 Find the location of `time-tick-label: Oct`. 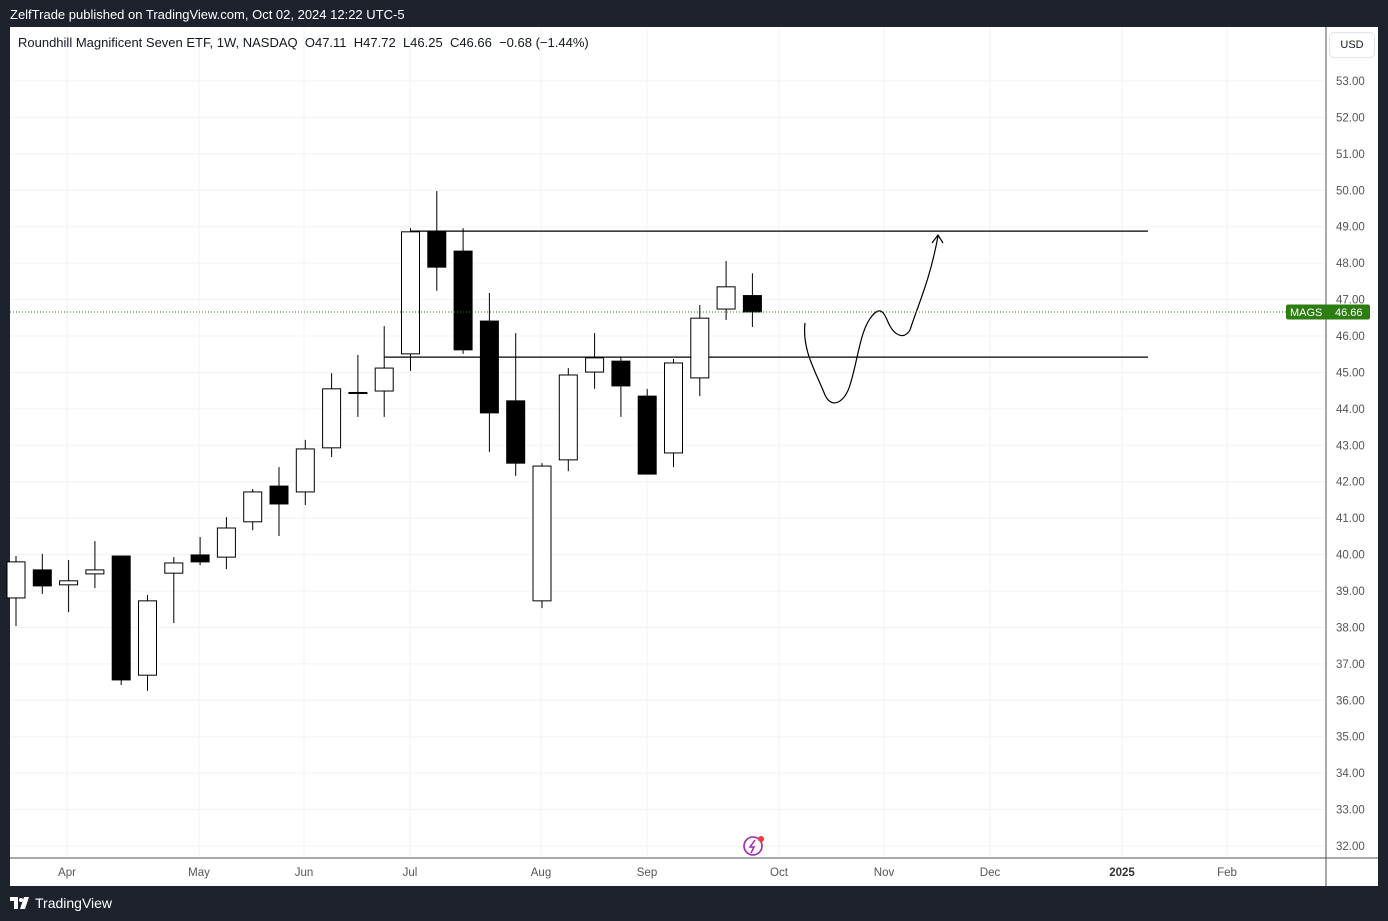

time-tick-label: Oct is located at coordinates (779, 873).